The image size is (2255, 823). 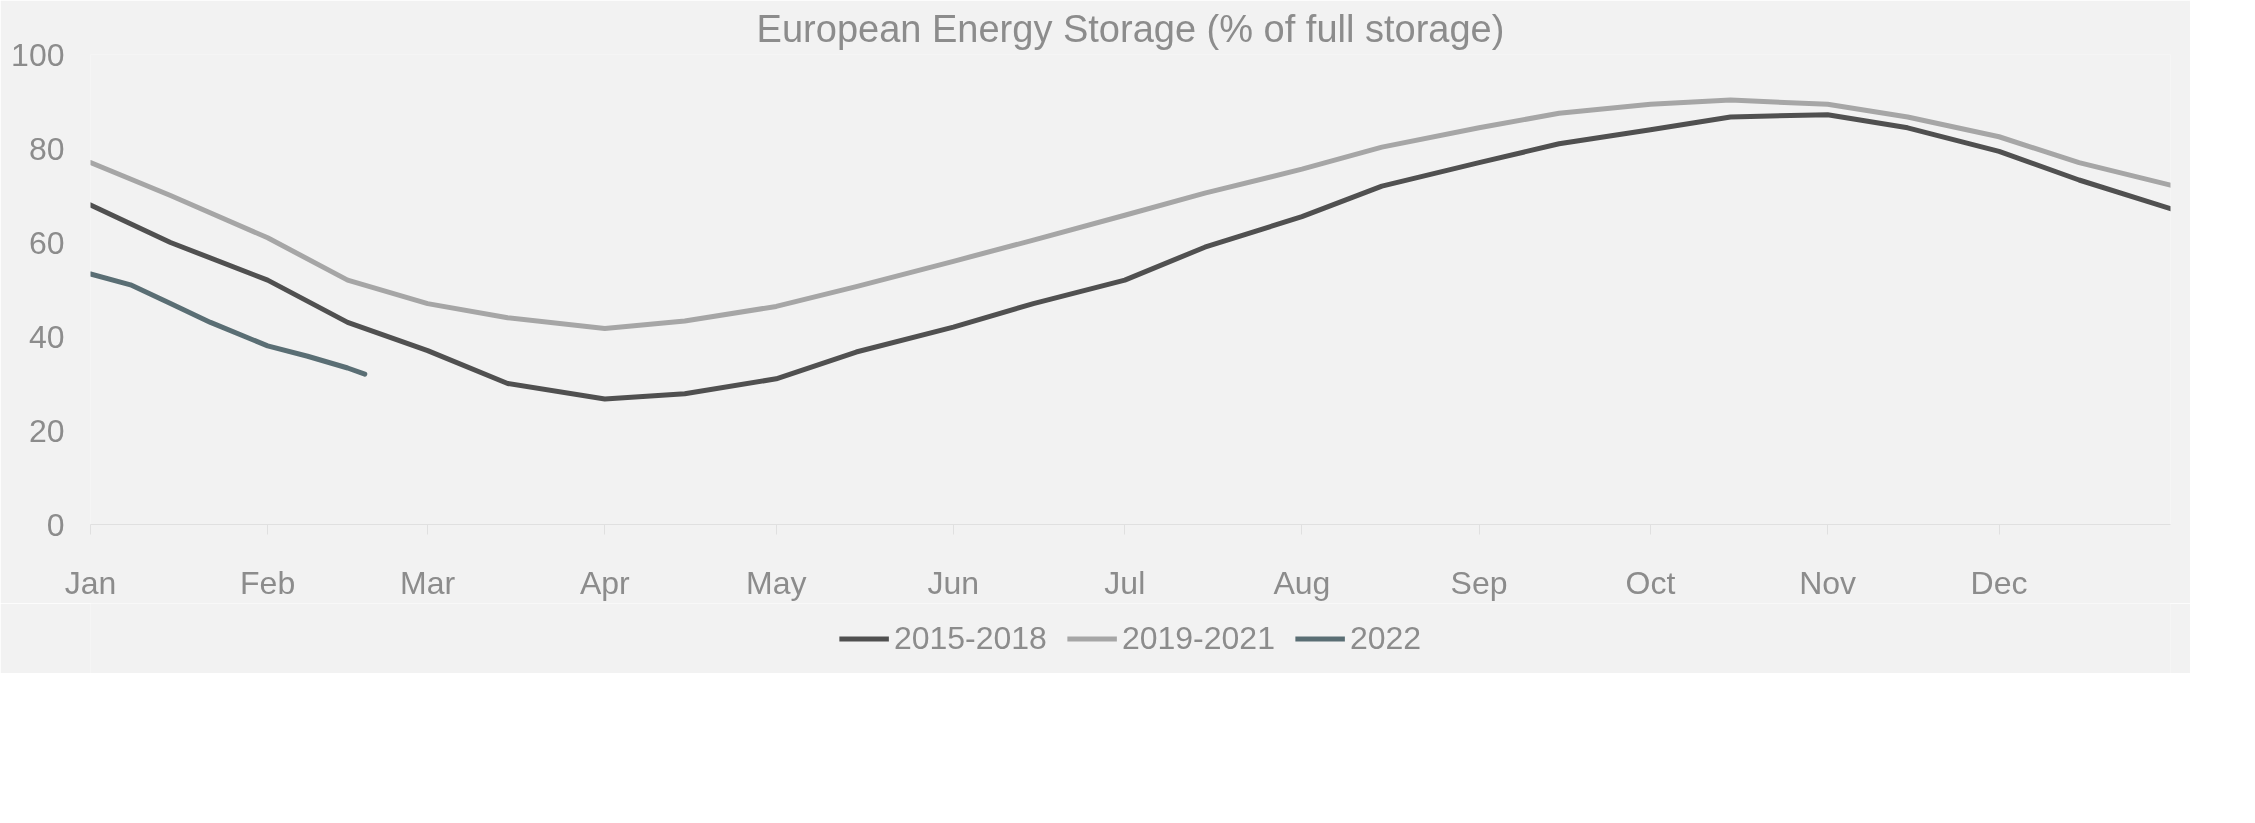 I want to click on chart-title: European Energy Storage (% of full storage), so click(x=1130, y=28).